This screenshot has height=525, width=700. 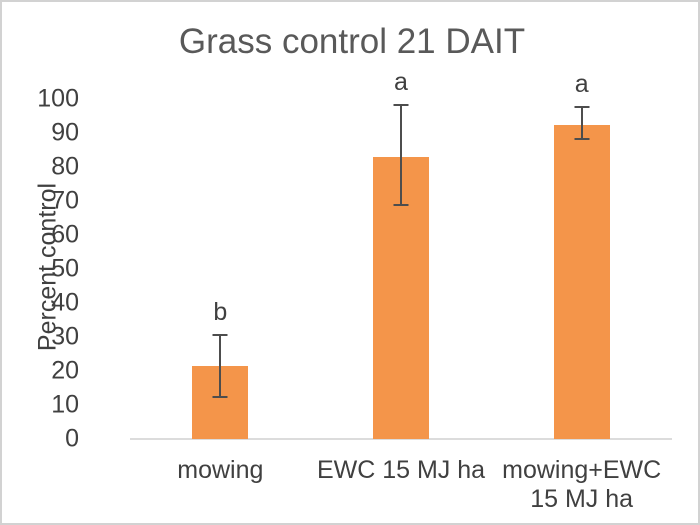 What do you see at coordinates (65, 200) in the screenshot?
I see `y-tick-label: 70` at bounding box center [65, 200].